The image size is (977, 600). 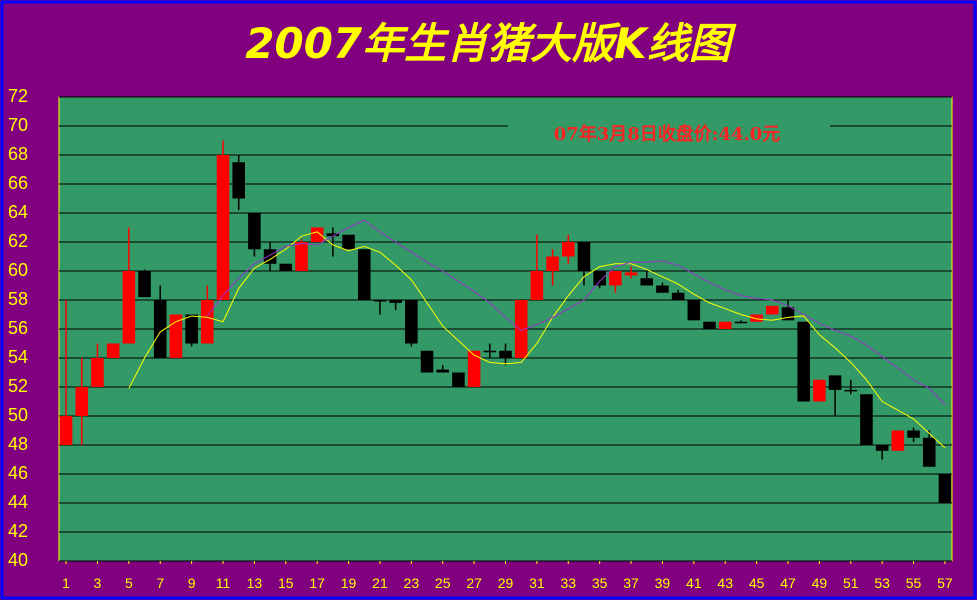 What do you see at coordinates (851, 583) in the screenshot?
I see `x-tick-label: 51` at bounding box center [851, 583].